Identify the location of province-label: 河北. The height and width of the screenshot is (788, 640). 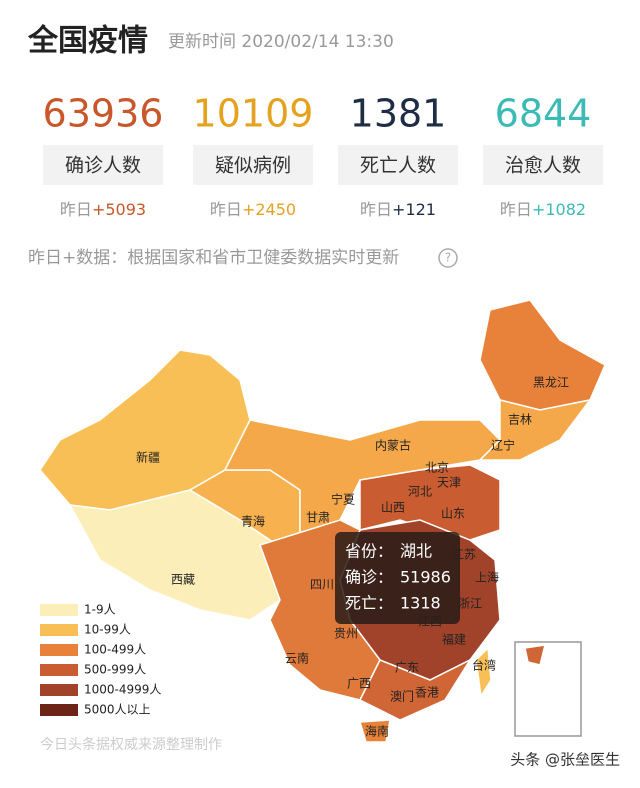
(420, 492).